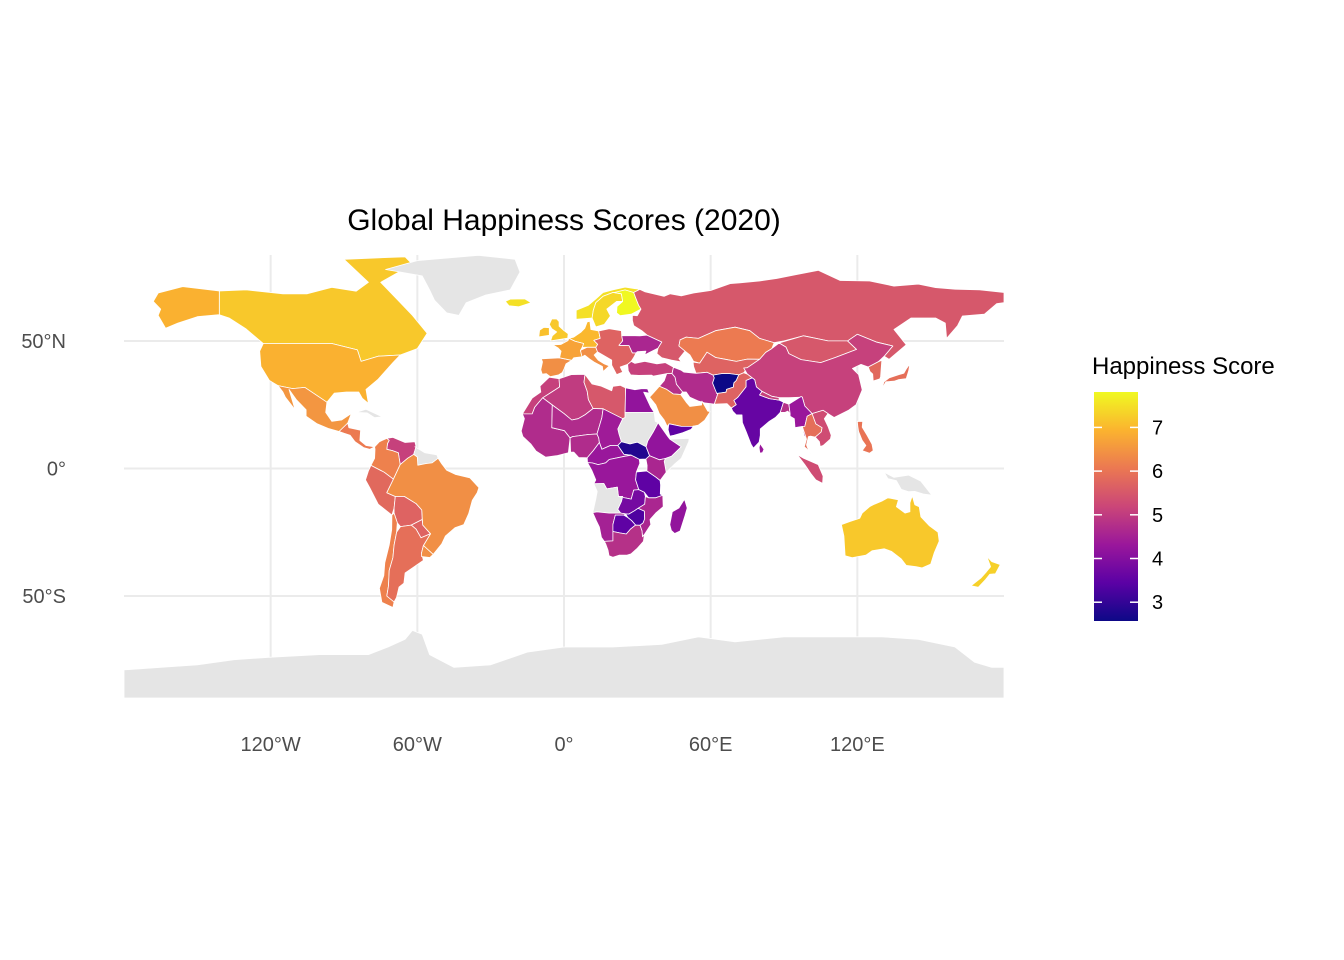 The height and width of the screenshot is (960, 1344). What do you see at coordinates (821, 428) in the screenshot?
I see `country-southeast-asia` at bounding box center [821, 428].